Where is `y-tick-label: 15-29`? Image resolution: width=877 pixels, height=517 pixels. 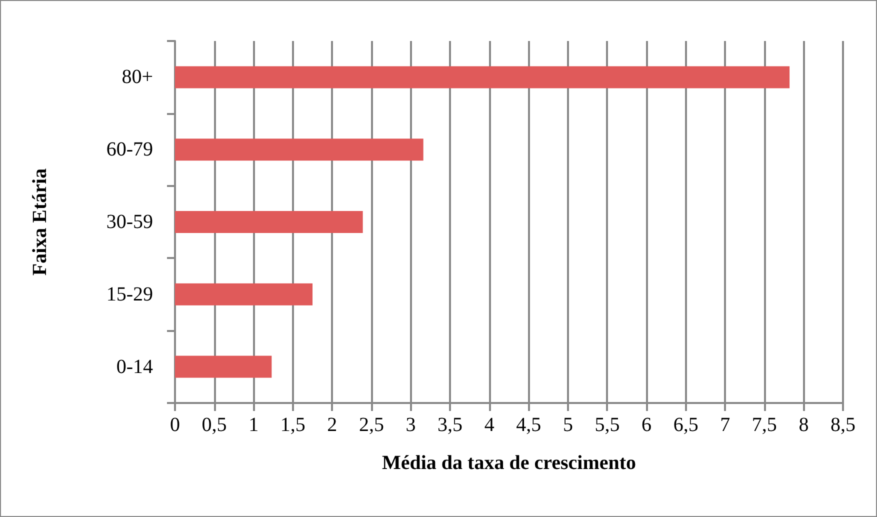
y-tick-label: 15-29 is located at coordinates (129, 294).